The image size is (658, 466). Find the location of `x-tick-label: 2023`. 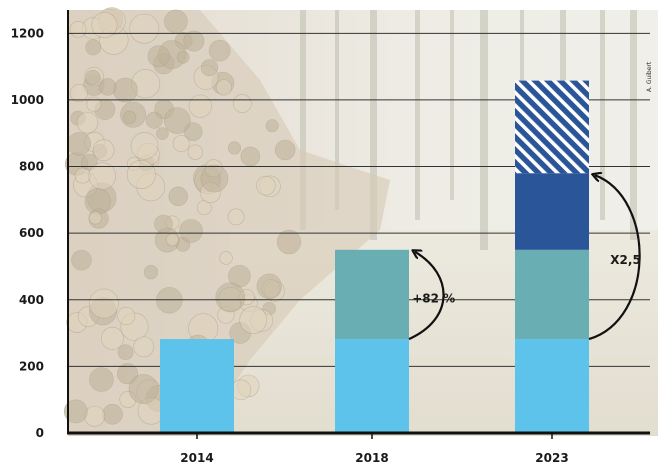

x-tick-label: 2023 is located at coordinates (551, 458).